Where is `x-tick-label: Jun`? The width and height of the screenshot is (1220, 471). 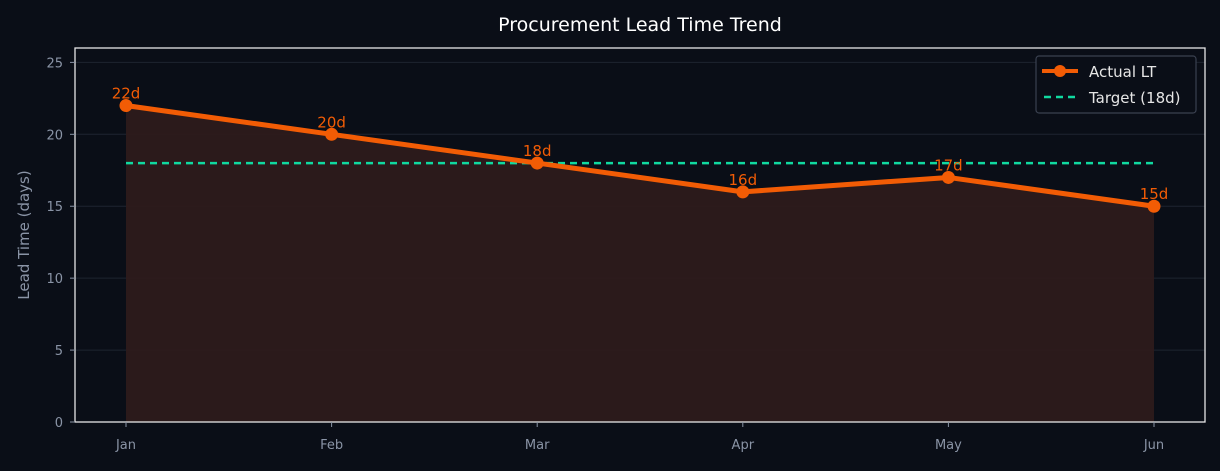
x-tick-label: Jun is located at coordinates (1153, 445).